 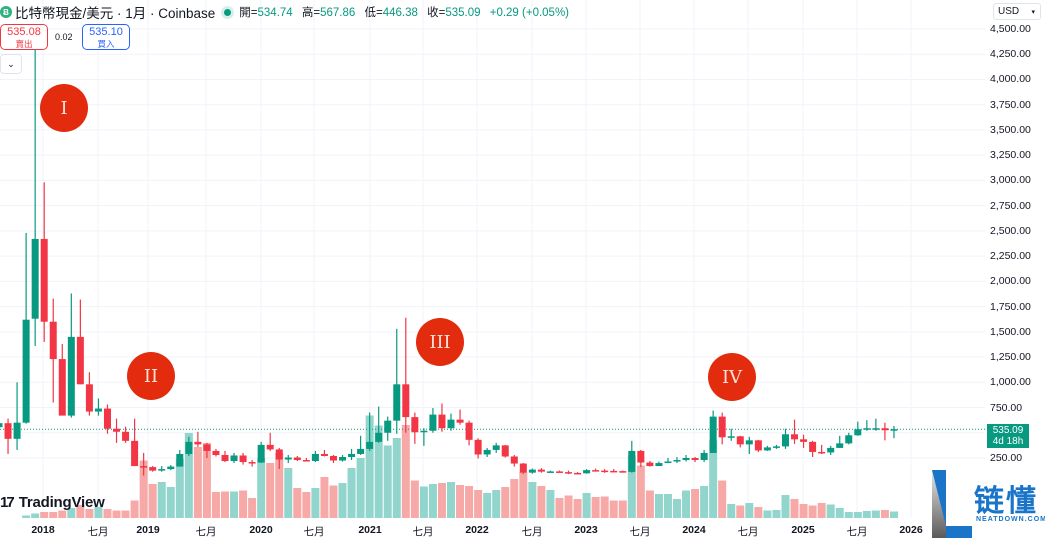 I want to click on time-axis-label: 2024, so click(x=694, y=530).